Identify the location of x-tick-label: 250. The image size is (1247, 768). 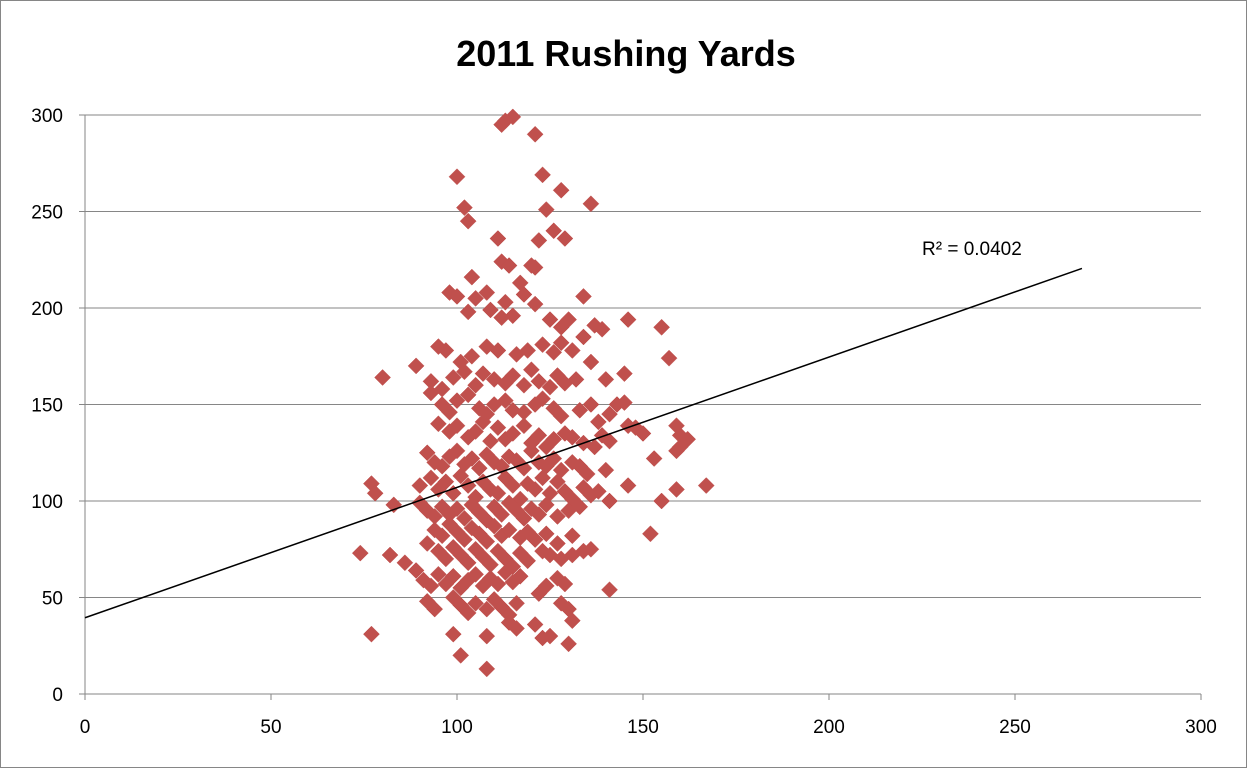
(1015, 727).